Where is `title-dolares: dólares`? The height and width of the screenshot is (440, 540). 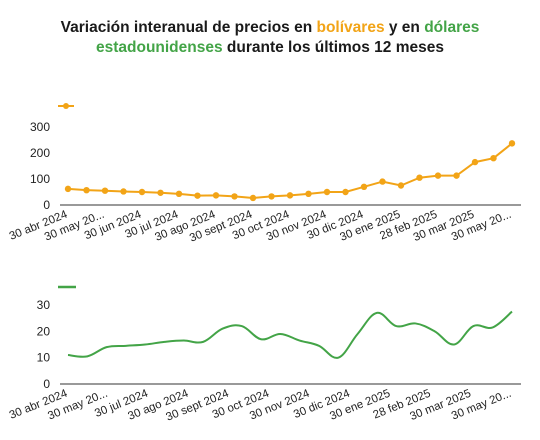 title-dolares: dólares is located at coordinates (452, 27).